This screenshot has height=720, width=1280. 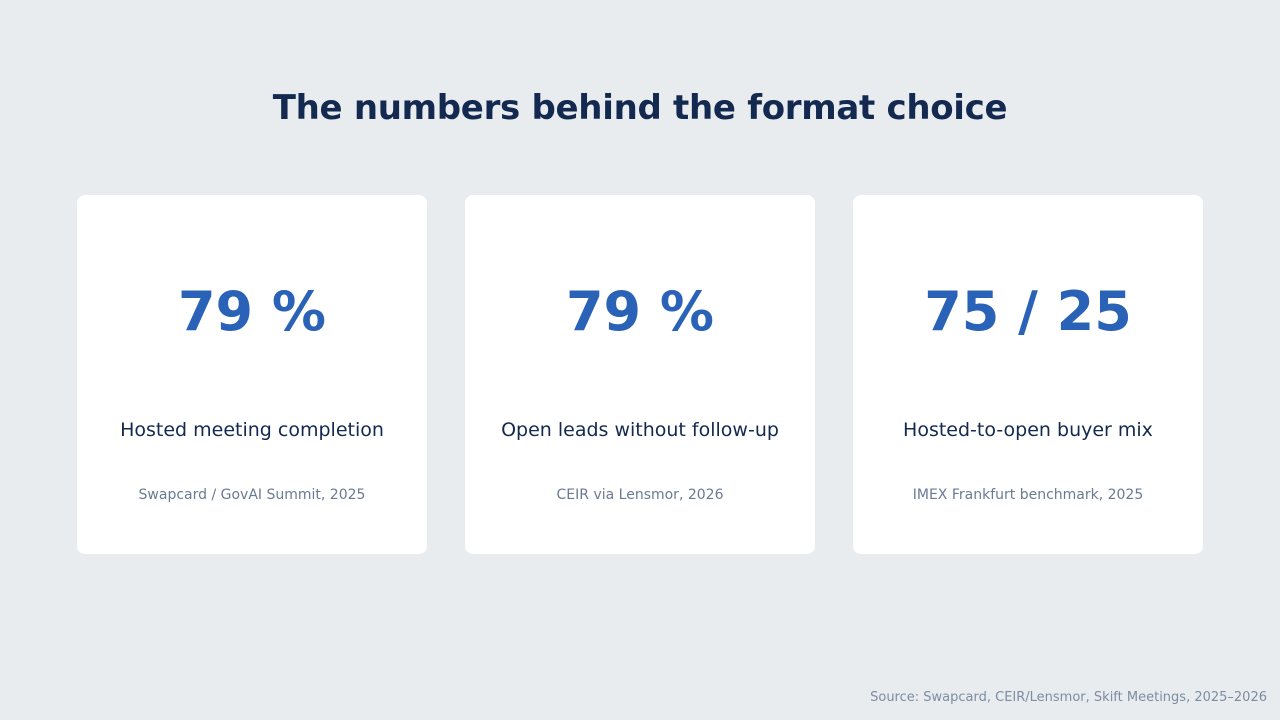 What do you see at coordinates (640, 495) in the screenshot?
I see `stat-source: CEIR via Lensmor, 2026` at bounding box center [640, 495].